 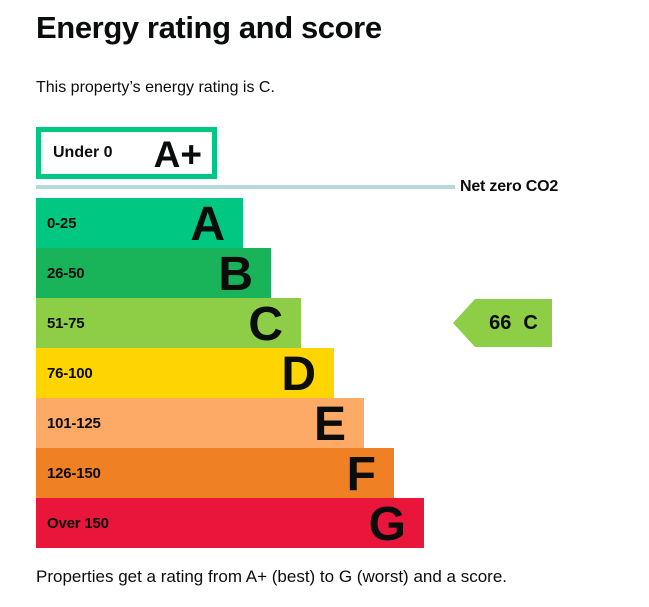 What do you see at coordinates (62, 223) in the screenshot?
I see `band-range-label: 0-25` at bounding box center [62, 223].